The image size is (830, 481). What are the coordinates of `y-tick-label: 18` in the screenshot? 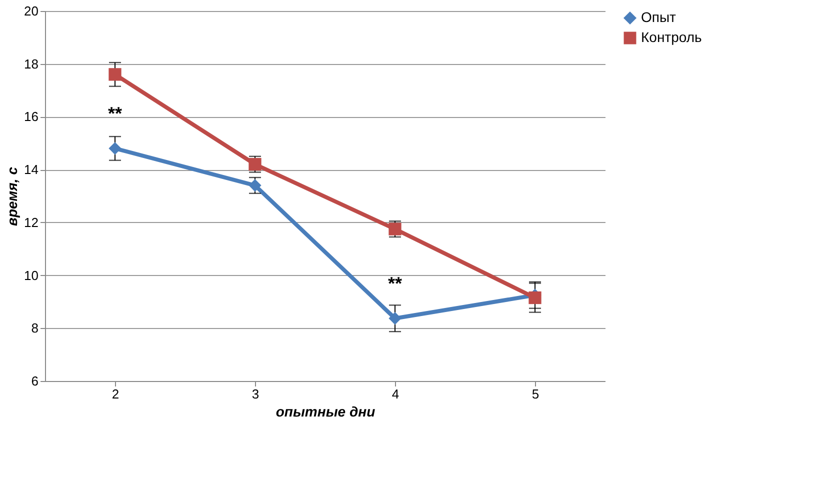 It's located at (31, 64).